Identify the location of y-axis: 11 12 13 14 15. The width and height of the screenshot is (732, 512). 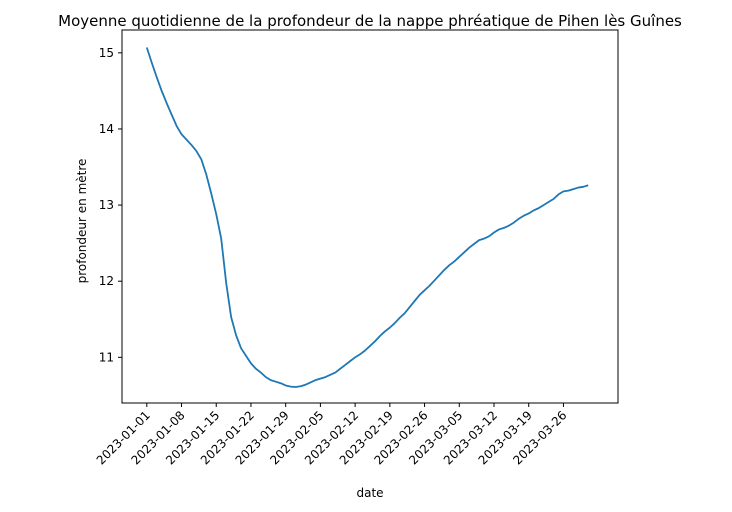
(110, 205).